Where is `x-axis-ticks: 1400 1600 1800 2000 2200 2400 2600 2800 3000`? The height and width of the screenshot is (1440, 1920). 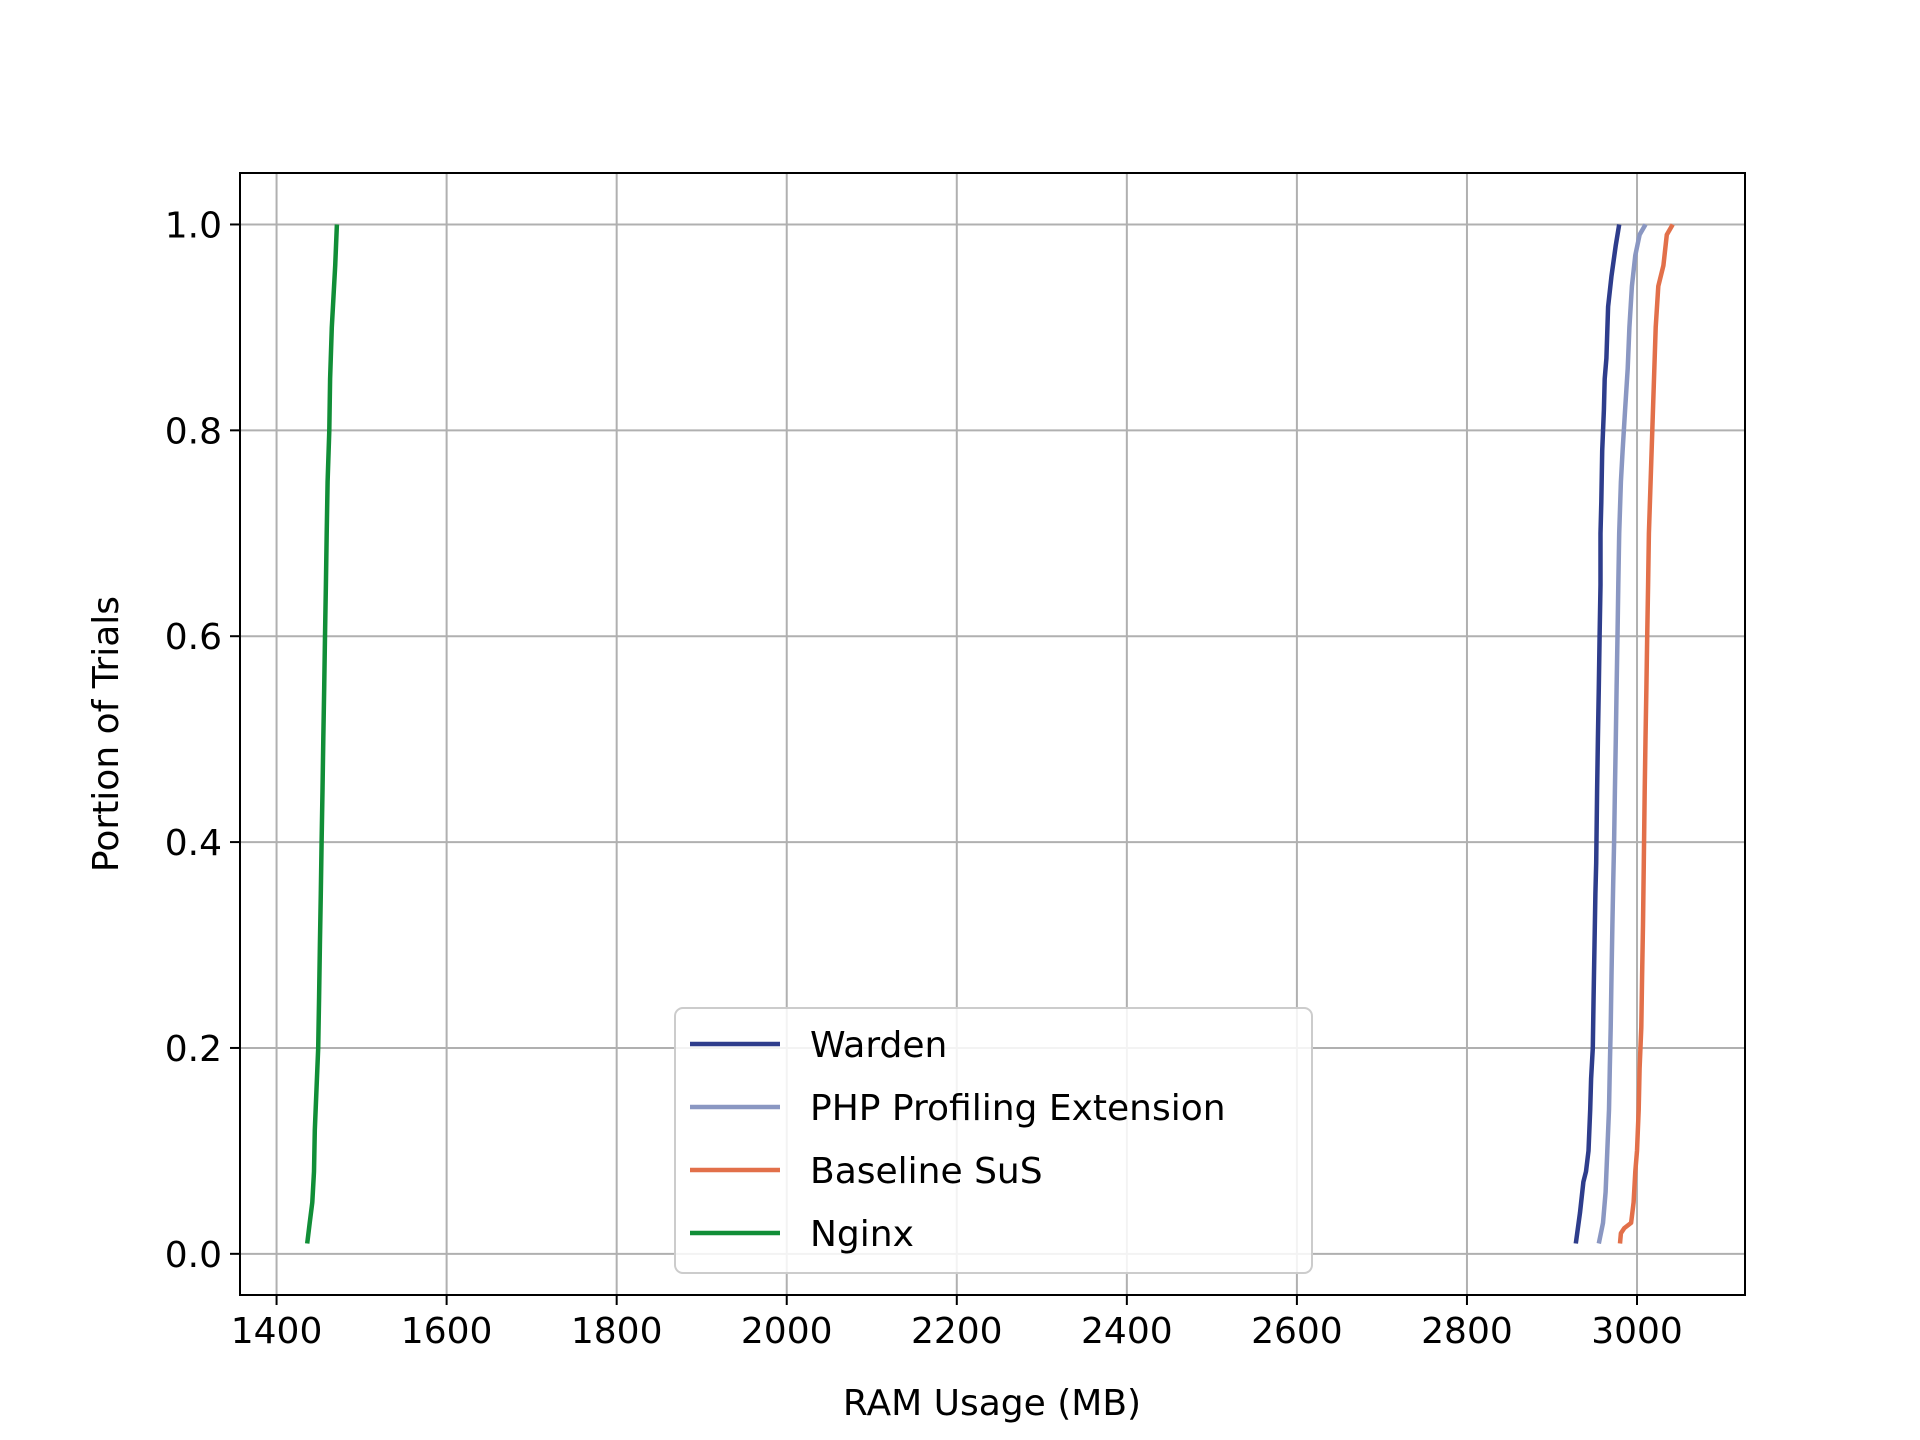 x-axis-ticks: 1400 1600 1800 2000 2200 2400 2600 2800 3000 is located at coordinates (957, 1323).